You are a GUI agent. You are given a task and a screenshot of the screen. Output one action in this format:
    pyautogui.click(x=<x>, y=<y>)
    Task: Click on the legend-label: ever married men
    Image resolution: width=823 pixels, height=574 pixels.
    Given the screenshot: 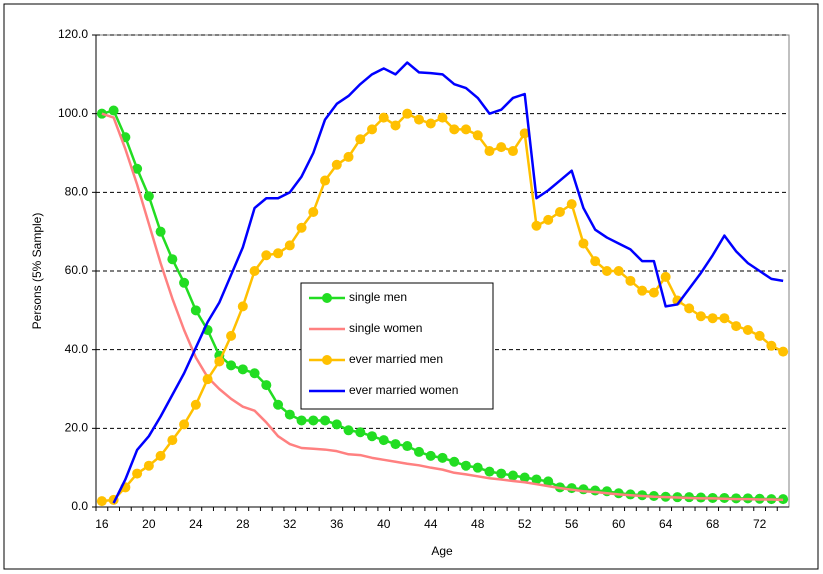 What is the action you would take?
    pyautogui.click(x=396, y=359)
    